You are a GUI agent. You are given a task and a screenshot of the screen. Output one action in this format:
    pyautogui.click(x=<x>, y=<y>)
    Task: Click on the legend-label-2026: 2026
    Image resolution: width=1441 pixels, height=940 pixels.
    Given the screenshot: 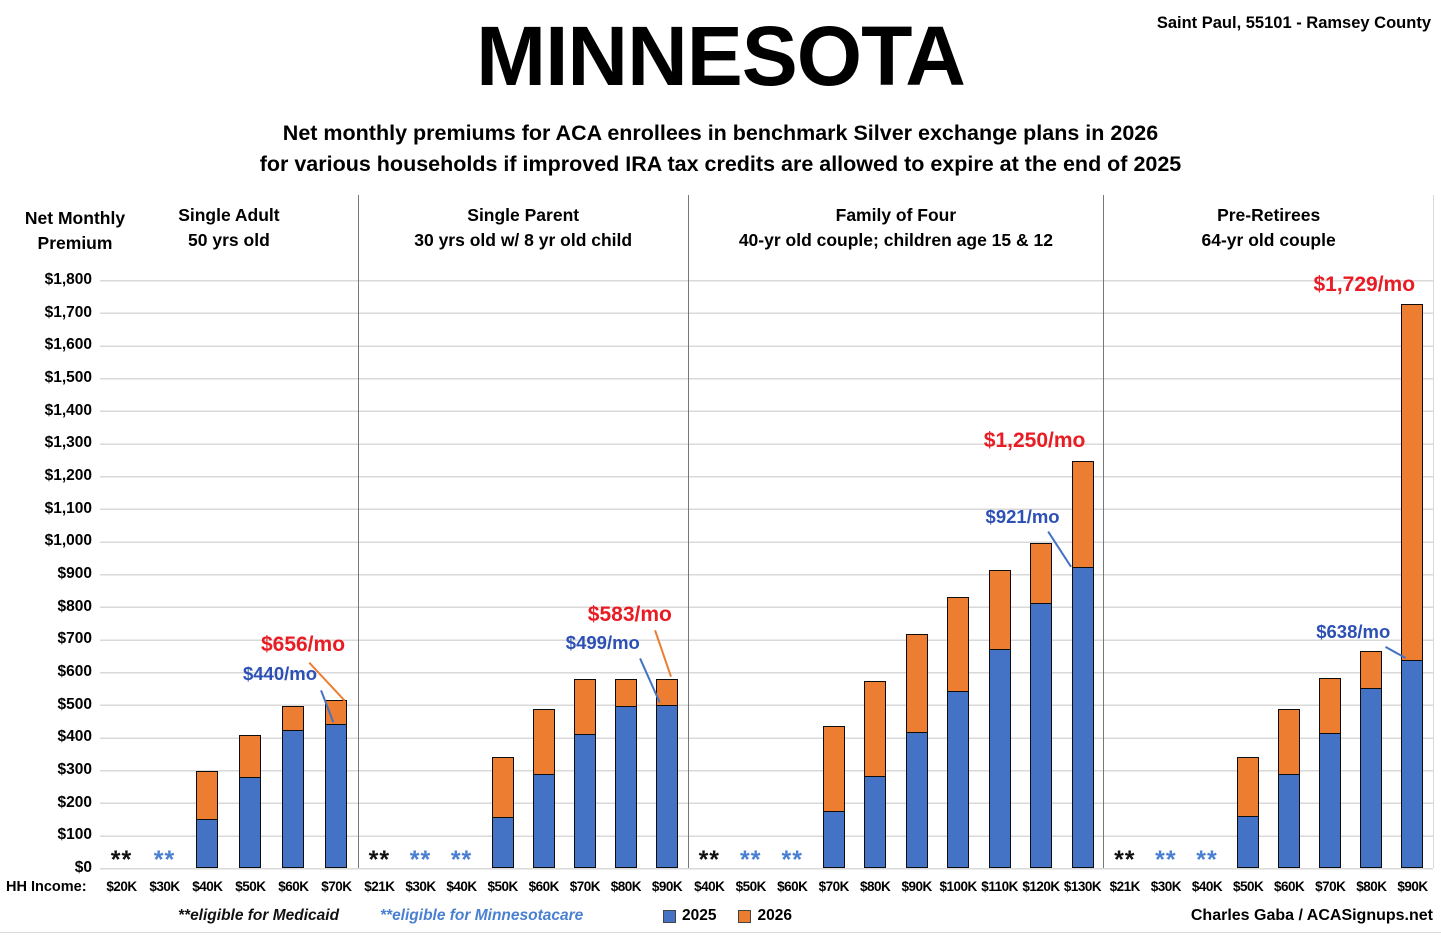 What is the action you would take?
    pyautogui.click(x=774, y=915)
    